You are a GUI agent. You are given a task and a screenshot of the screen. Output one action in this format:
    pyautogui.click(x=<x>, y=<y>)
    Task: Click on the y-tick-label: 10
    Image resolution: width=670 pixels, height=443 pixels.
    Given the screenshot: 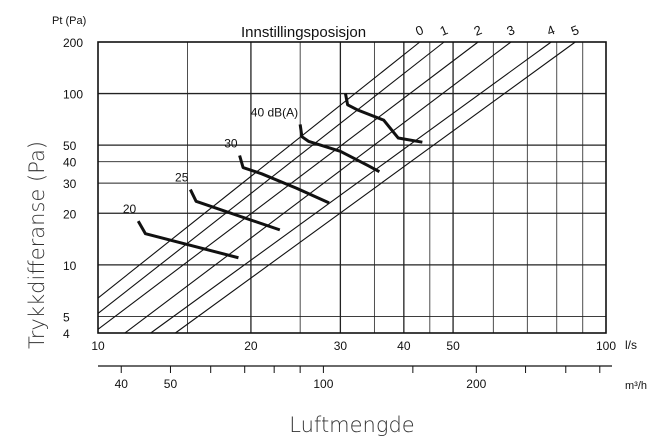 What is the action you would take?
    pyautogui.click(x=70, y=266)
    